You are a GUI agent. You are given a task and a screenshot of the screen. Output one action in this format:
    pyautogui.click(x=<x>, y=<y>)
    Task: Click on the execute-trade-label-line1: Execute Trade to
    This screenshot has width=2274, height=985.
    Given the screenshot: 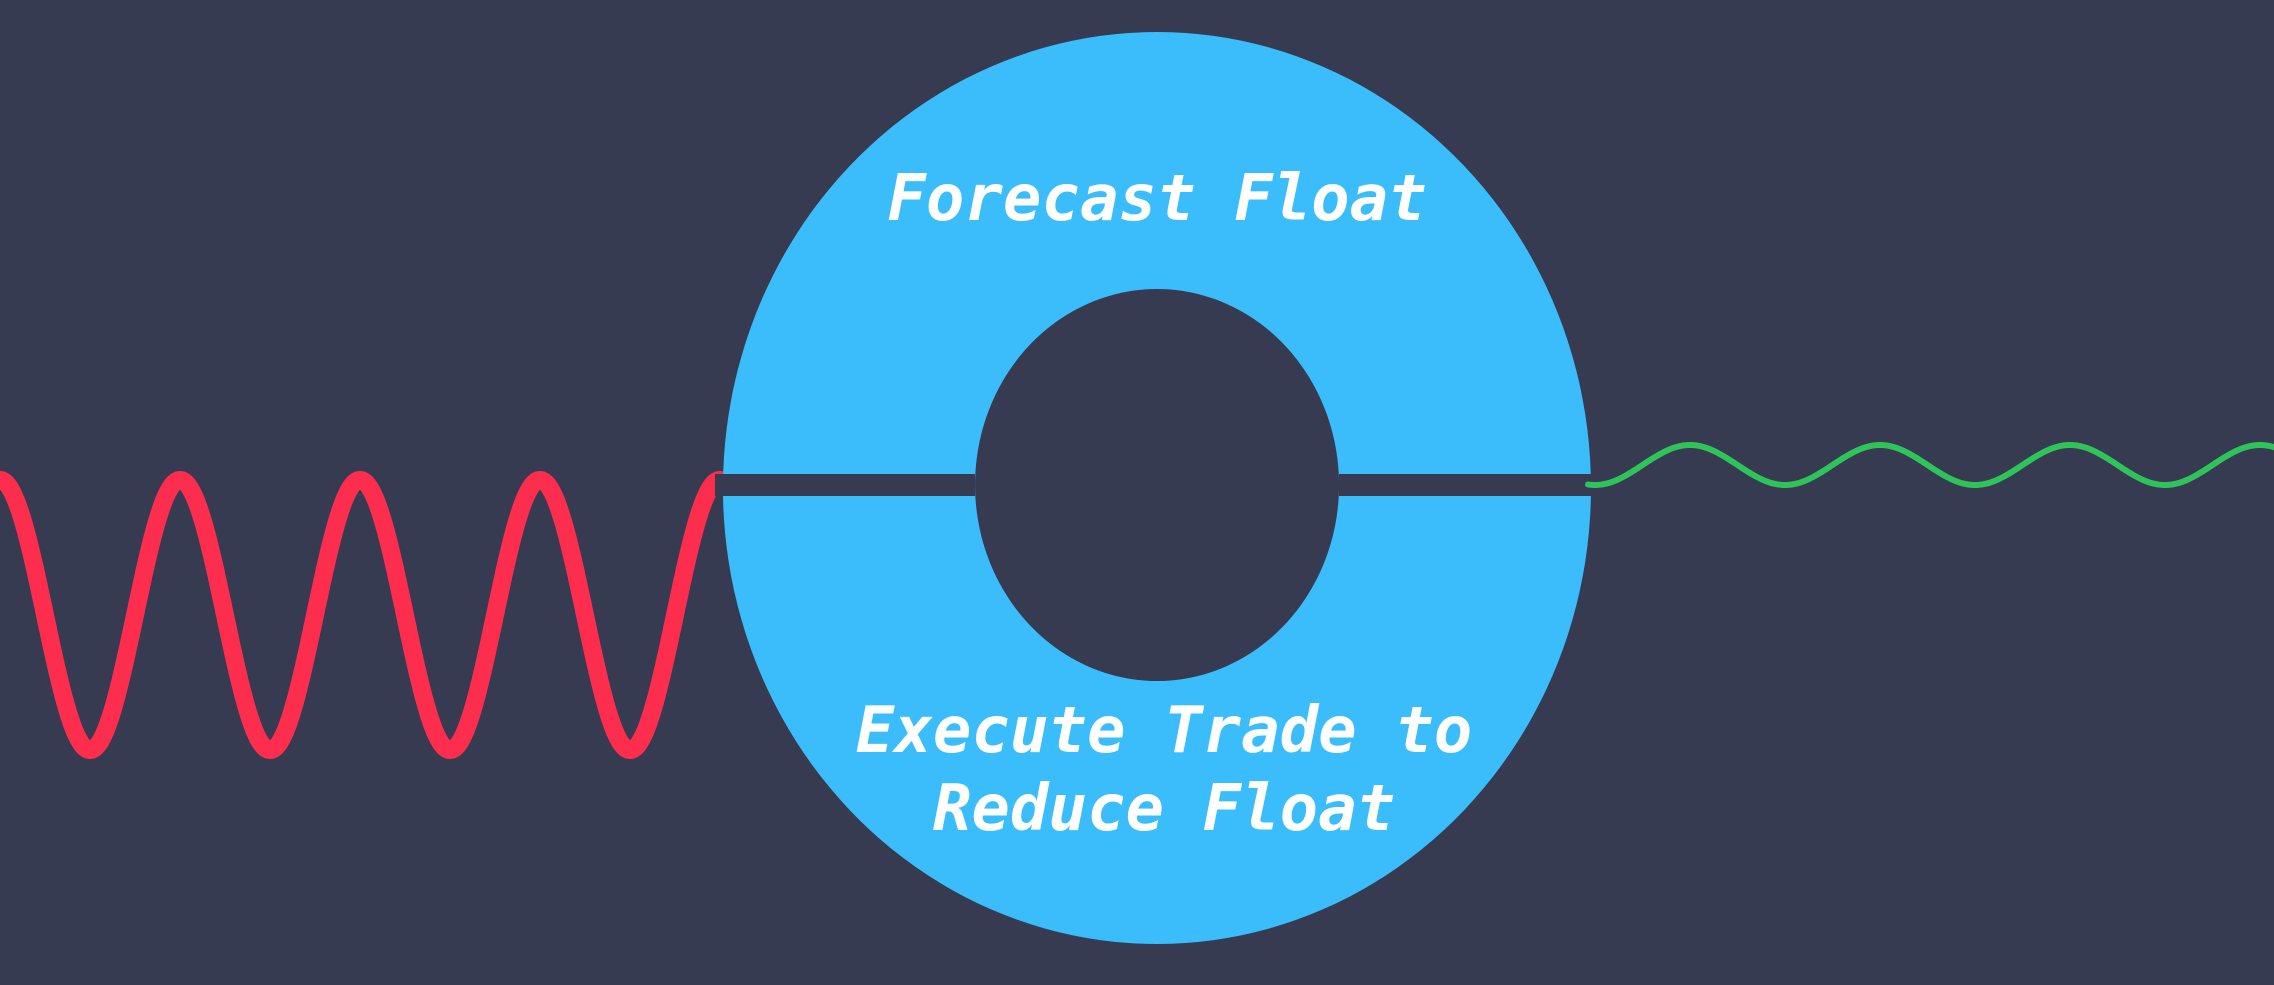 What is the action you would take?
    pyautogui.click(x=1164, y=731)
    